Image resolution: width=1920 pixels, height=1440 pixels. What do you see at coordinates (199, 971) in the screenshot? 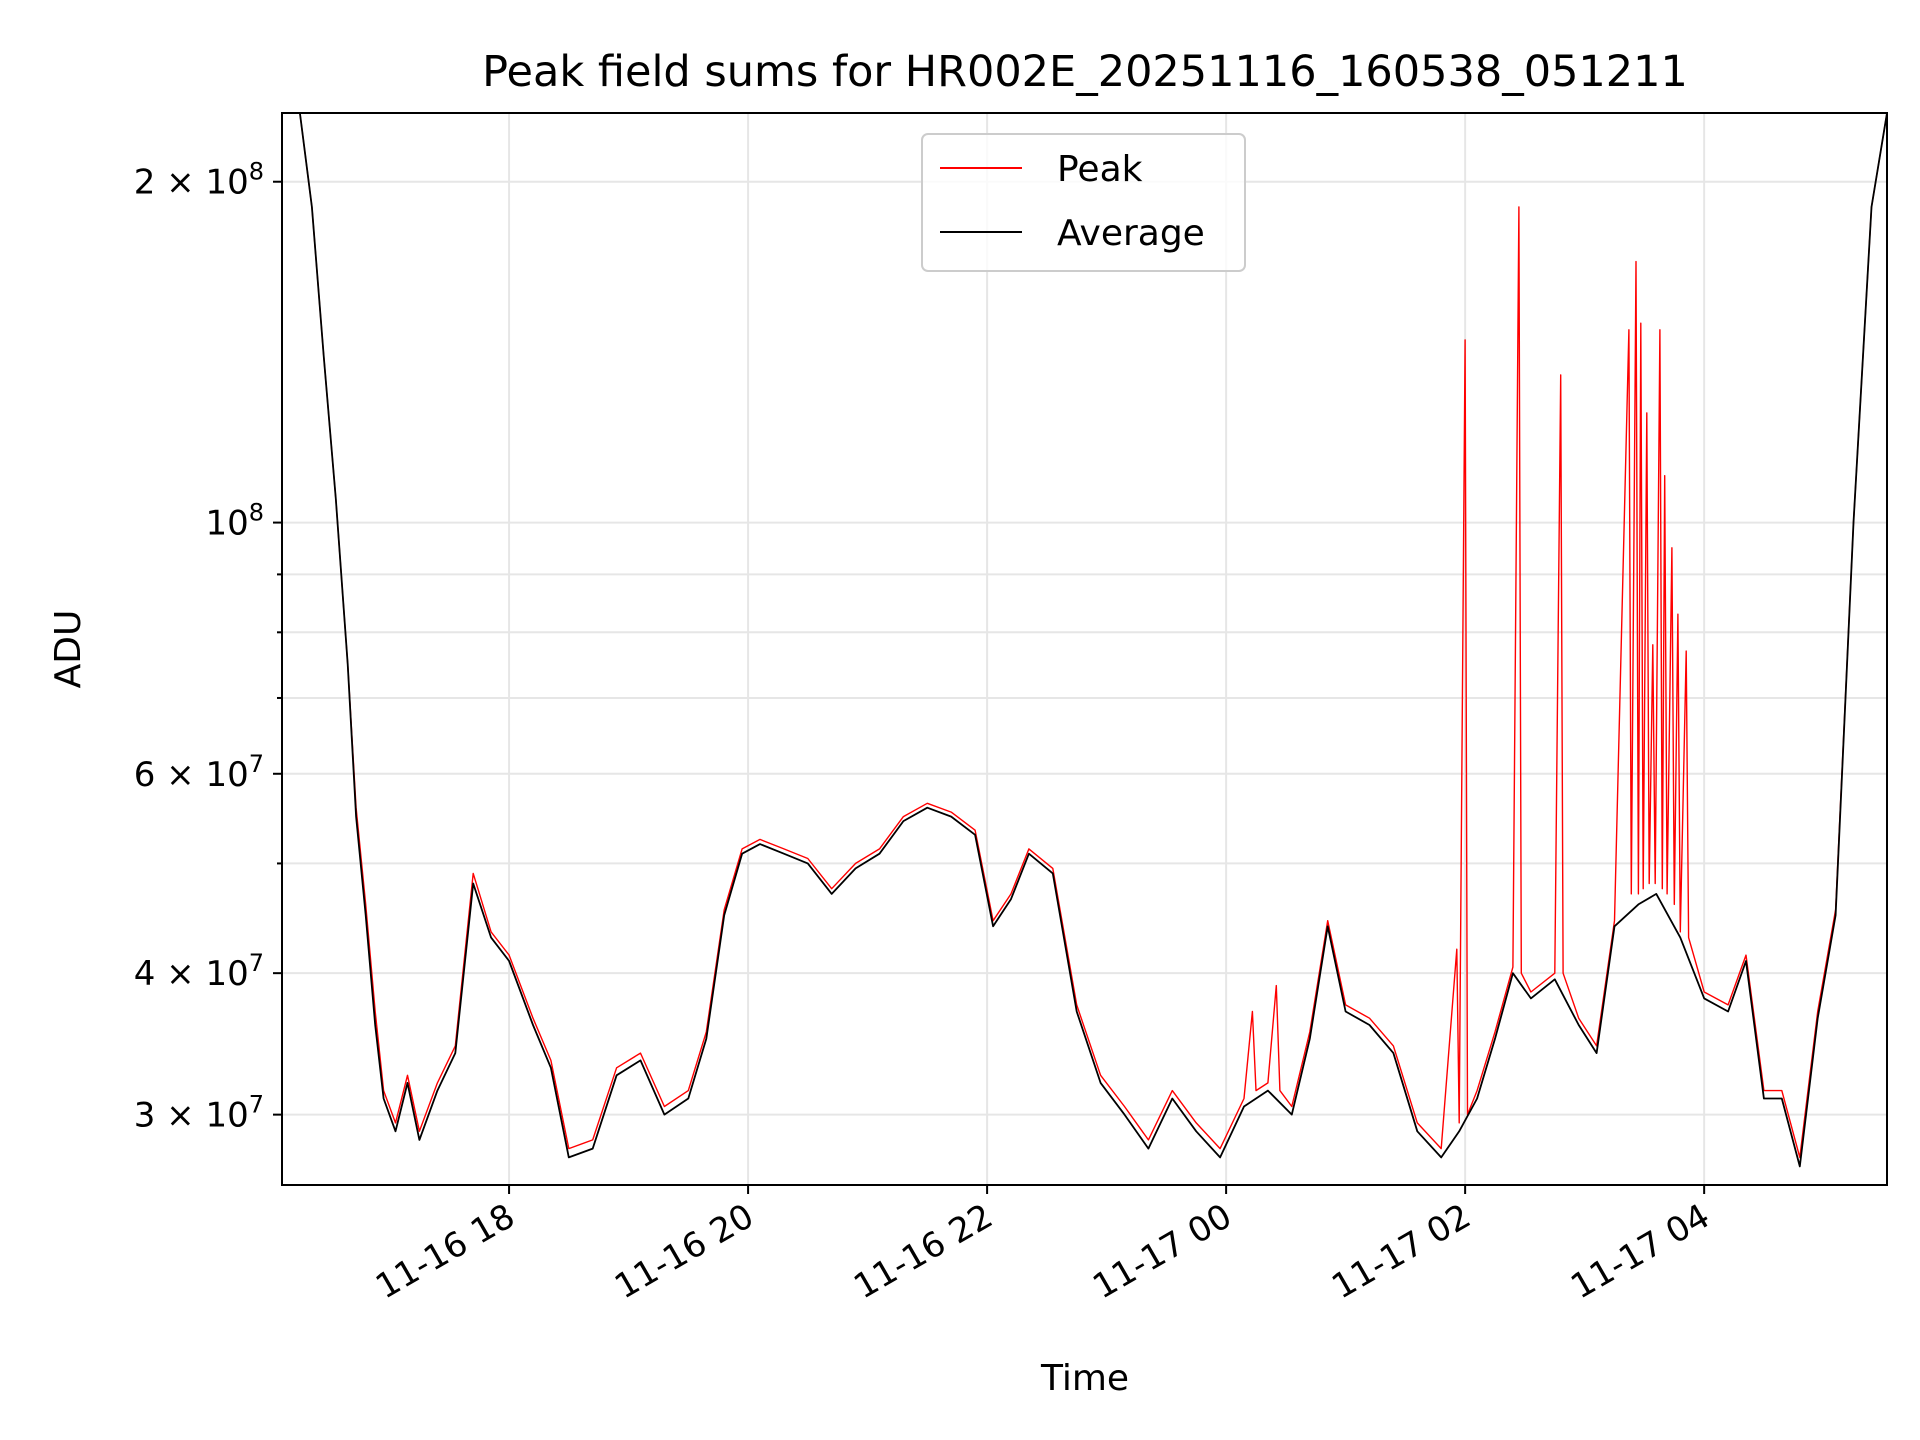
I see `y-tick-label: 4 × 107` at bounding box center [199, 971].